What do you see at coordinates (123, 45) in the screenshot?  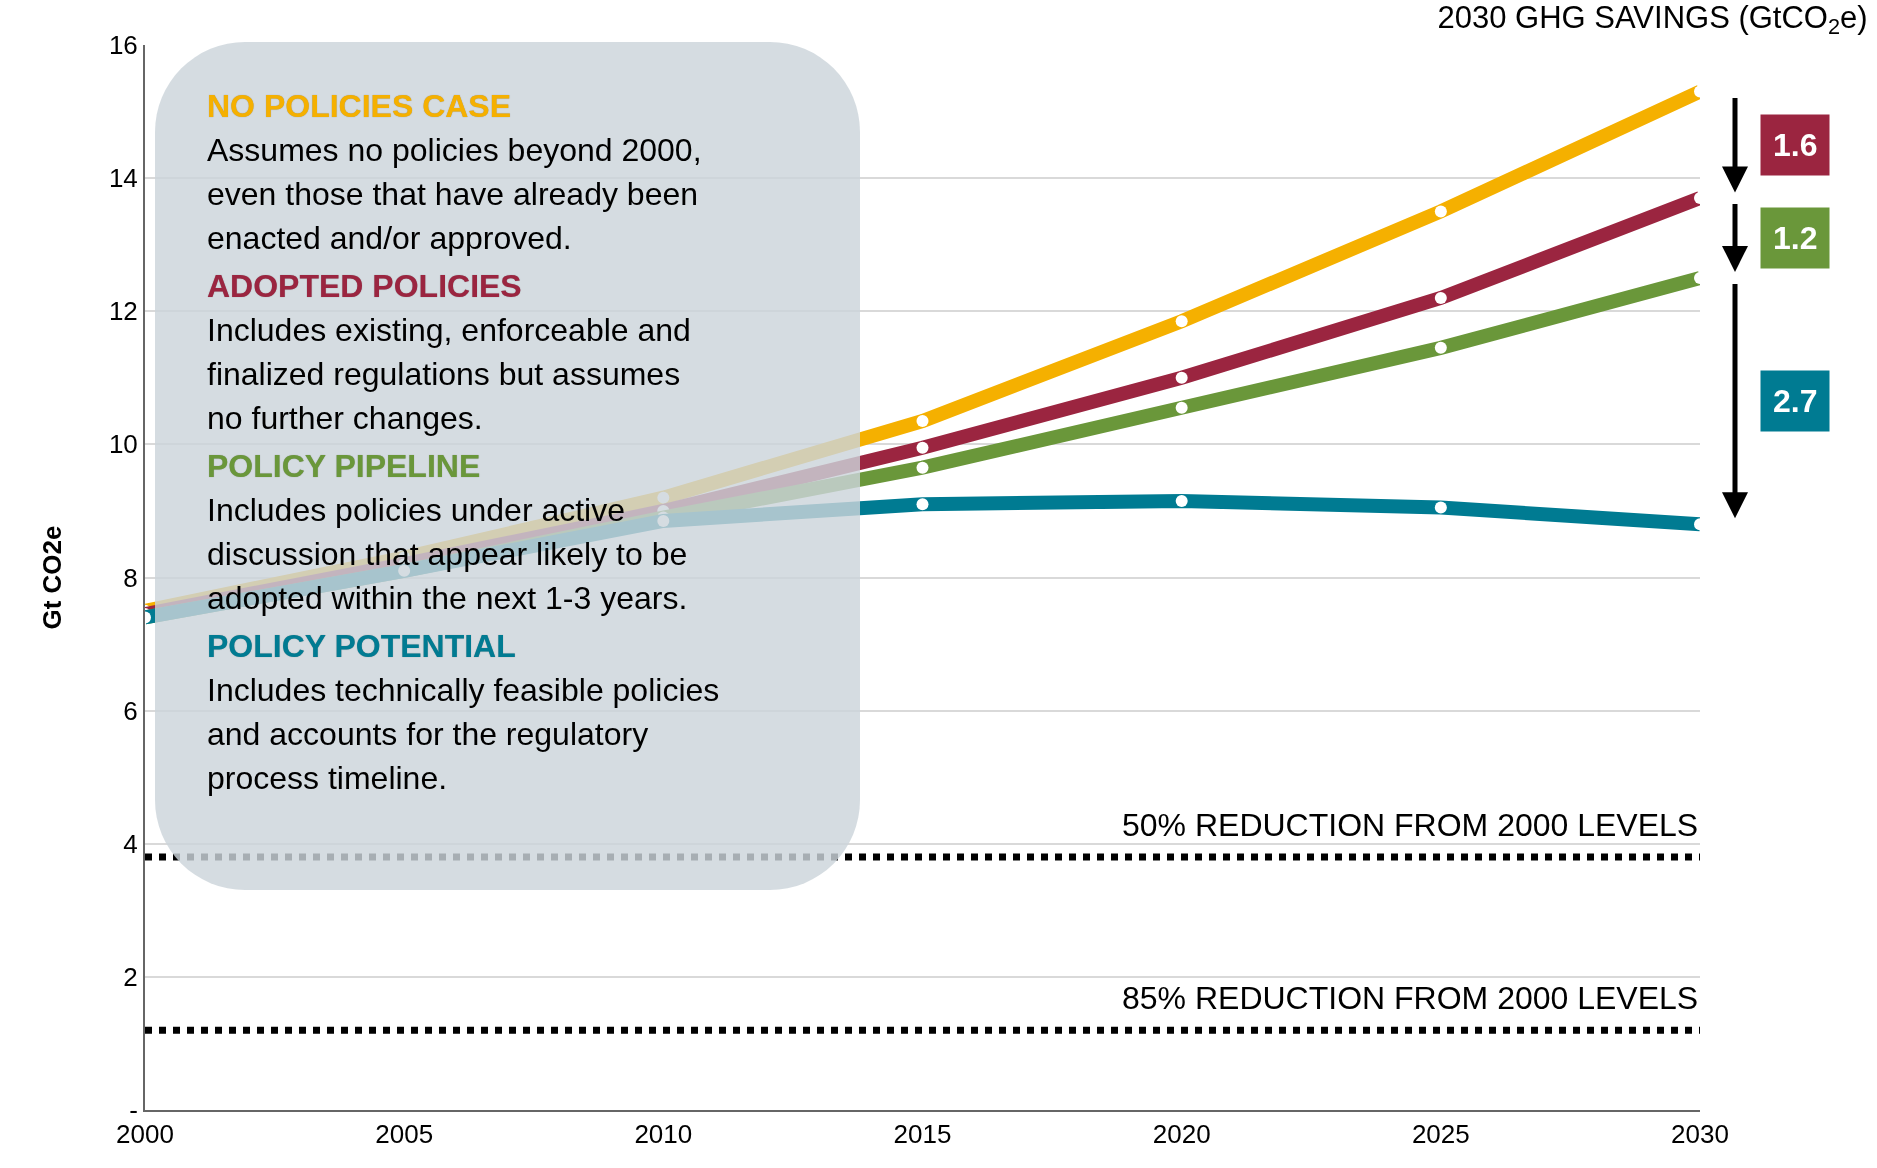 I see `y-tick-label: 16` at bounding box center [123, 45].